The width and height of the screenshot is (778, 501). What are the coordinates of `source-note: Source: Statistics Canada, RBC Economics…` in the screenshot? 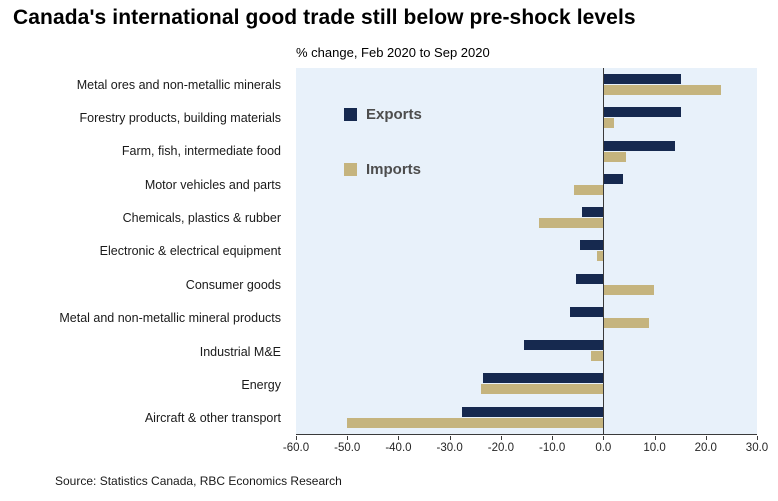 It's located at (198, 481).